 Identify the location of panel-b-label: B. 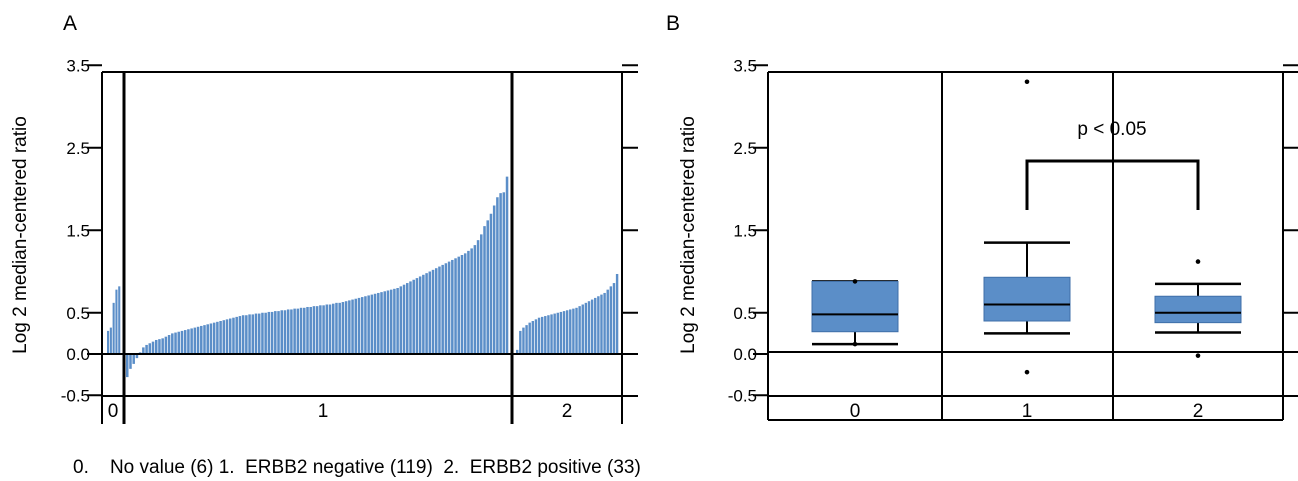
(673, 23).